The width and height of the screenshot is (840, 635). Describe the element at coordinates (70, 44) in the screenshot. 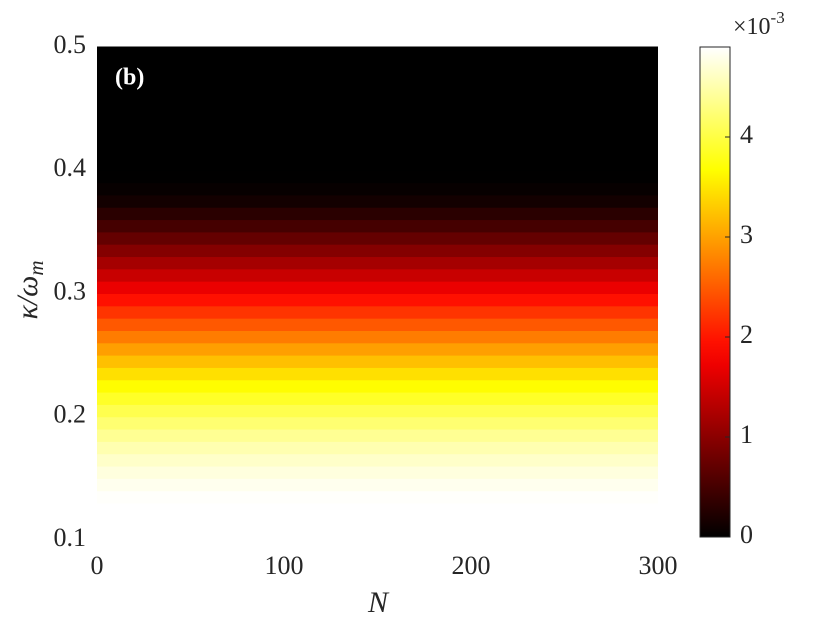

I see `y-tick-label: 0.5` at that location.